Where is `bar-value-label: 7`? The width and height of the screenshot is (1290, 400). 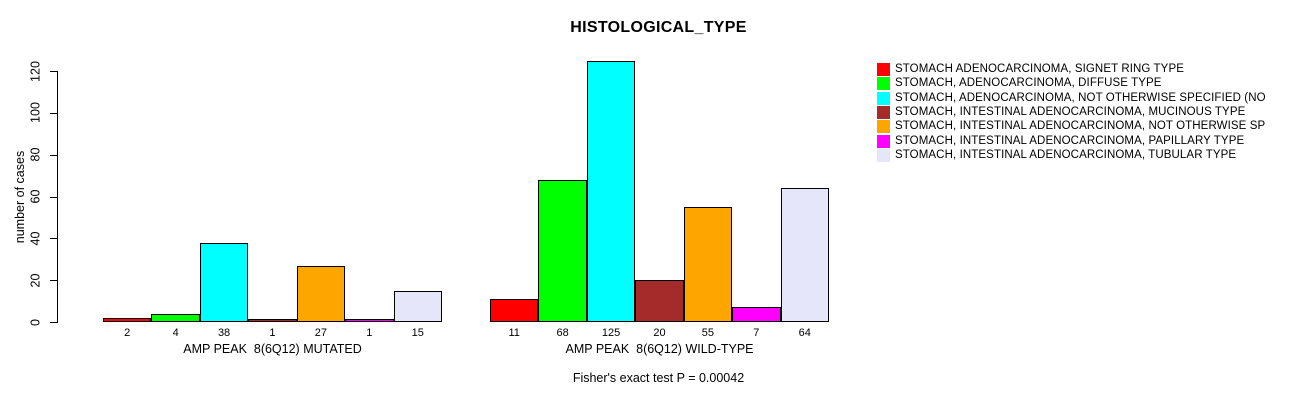
bar-value-label: 7 is located at coordinates (756, 333).